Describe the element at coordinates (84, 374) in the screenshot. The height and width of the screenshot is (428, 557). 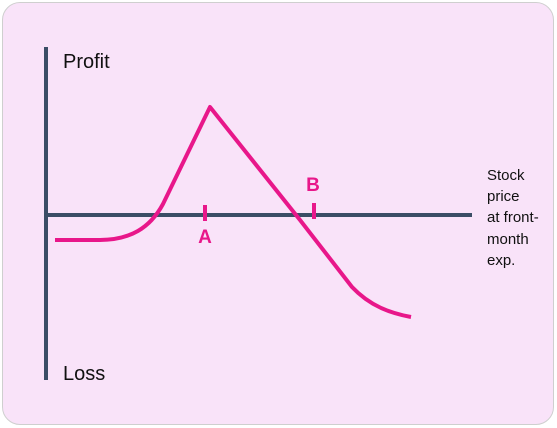
I see `loss-label: Loss` at that location.